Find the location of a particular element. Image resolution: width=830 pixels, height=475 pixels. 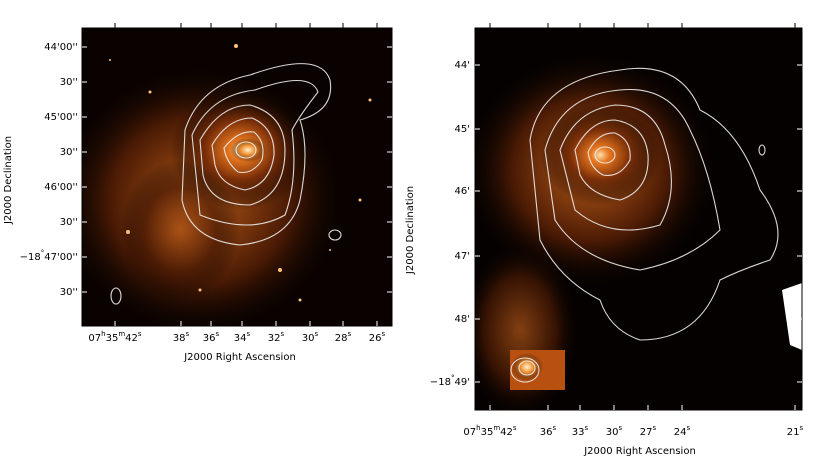

y-tick-label: 48' is located at coordinates (463, 319).